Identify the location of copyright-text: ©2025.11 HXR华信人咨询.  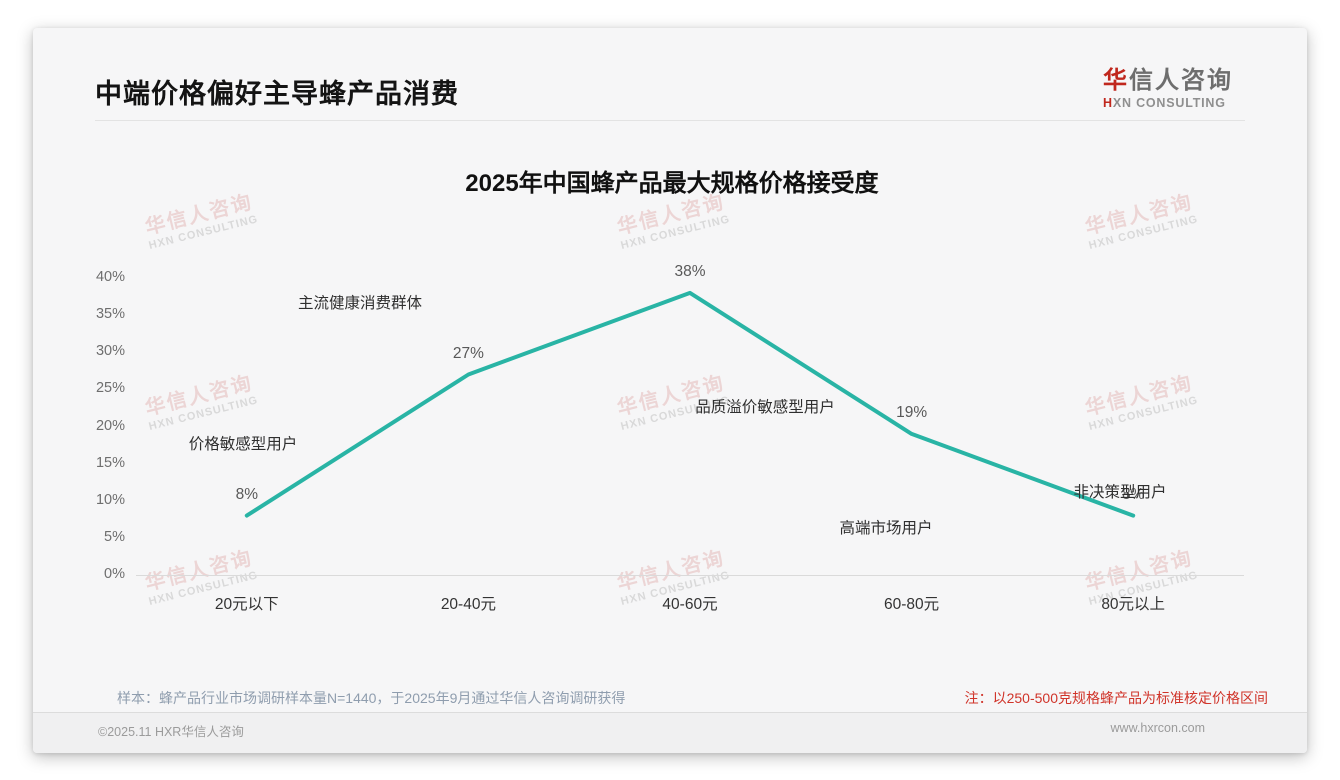
(171, 732).